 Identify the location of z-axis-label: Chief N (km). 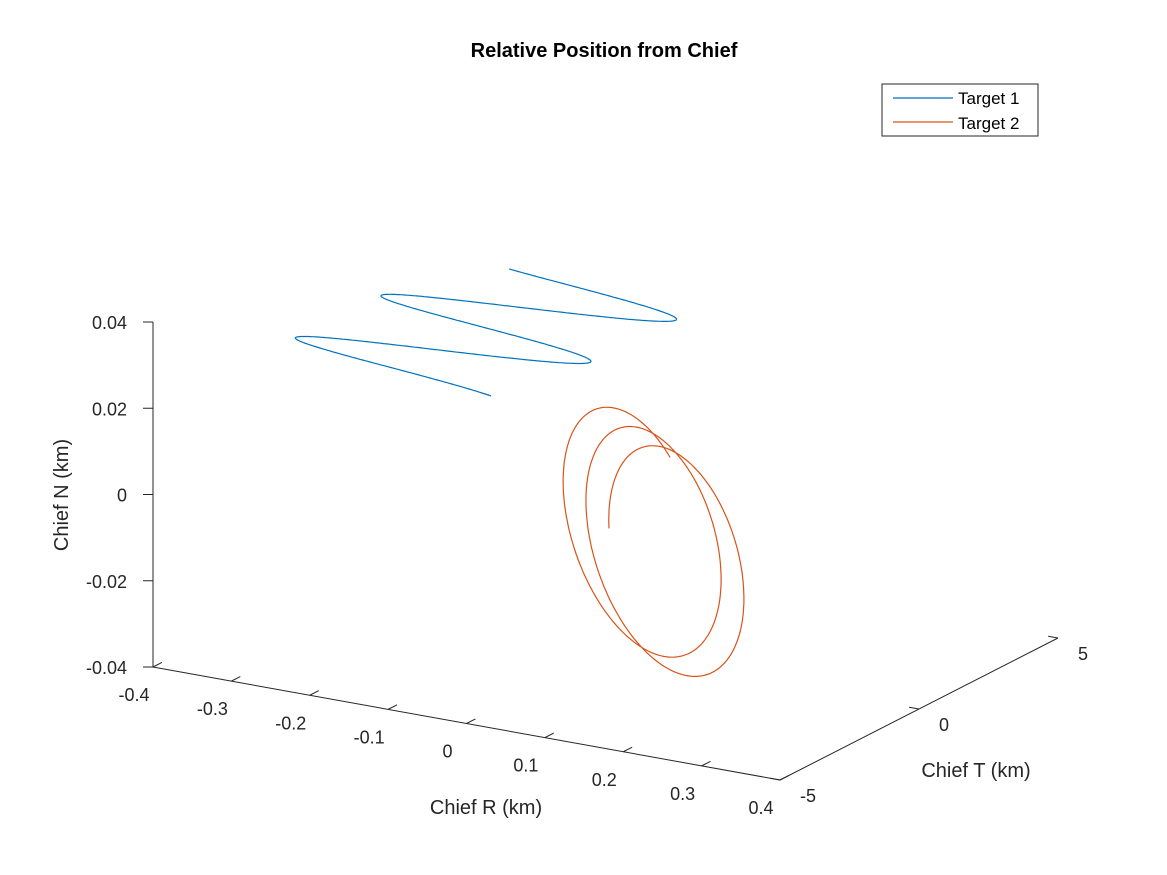
(62, 495).